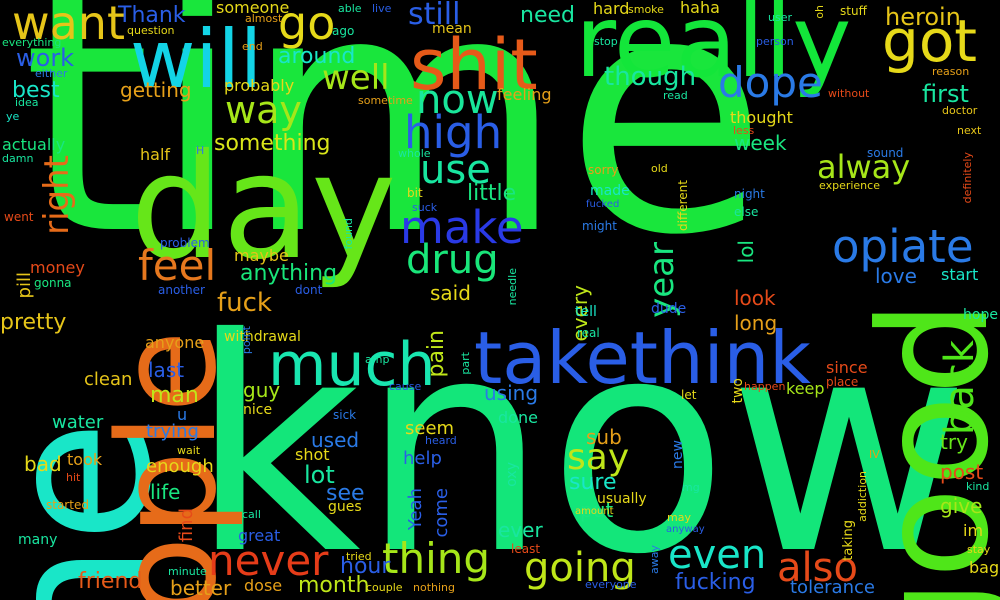 The width and height of the screenshot is (1000, 600). Describe the element at coordinates (189, 450) in the screenshot. I see `word-wait: wait` at that location.